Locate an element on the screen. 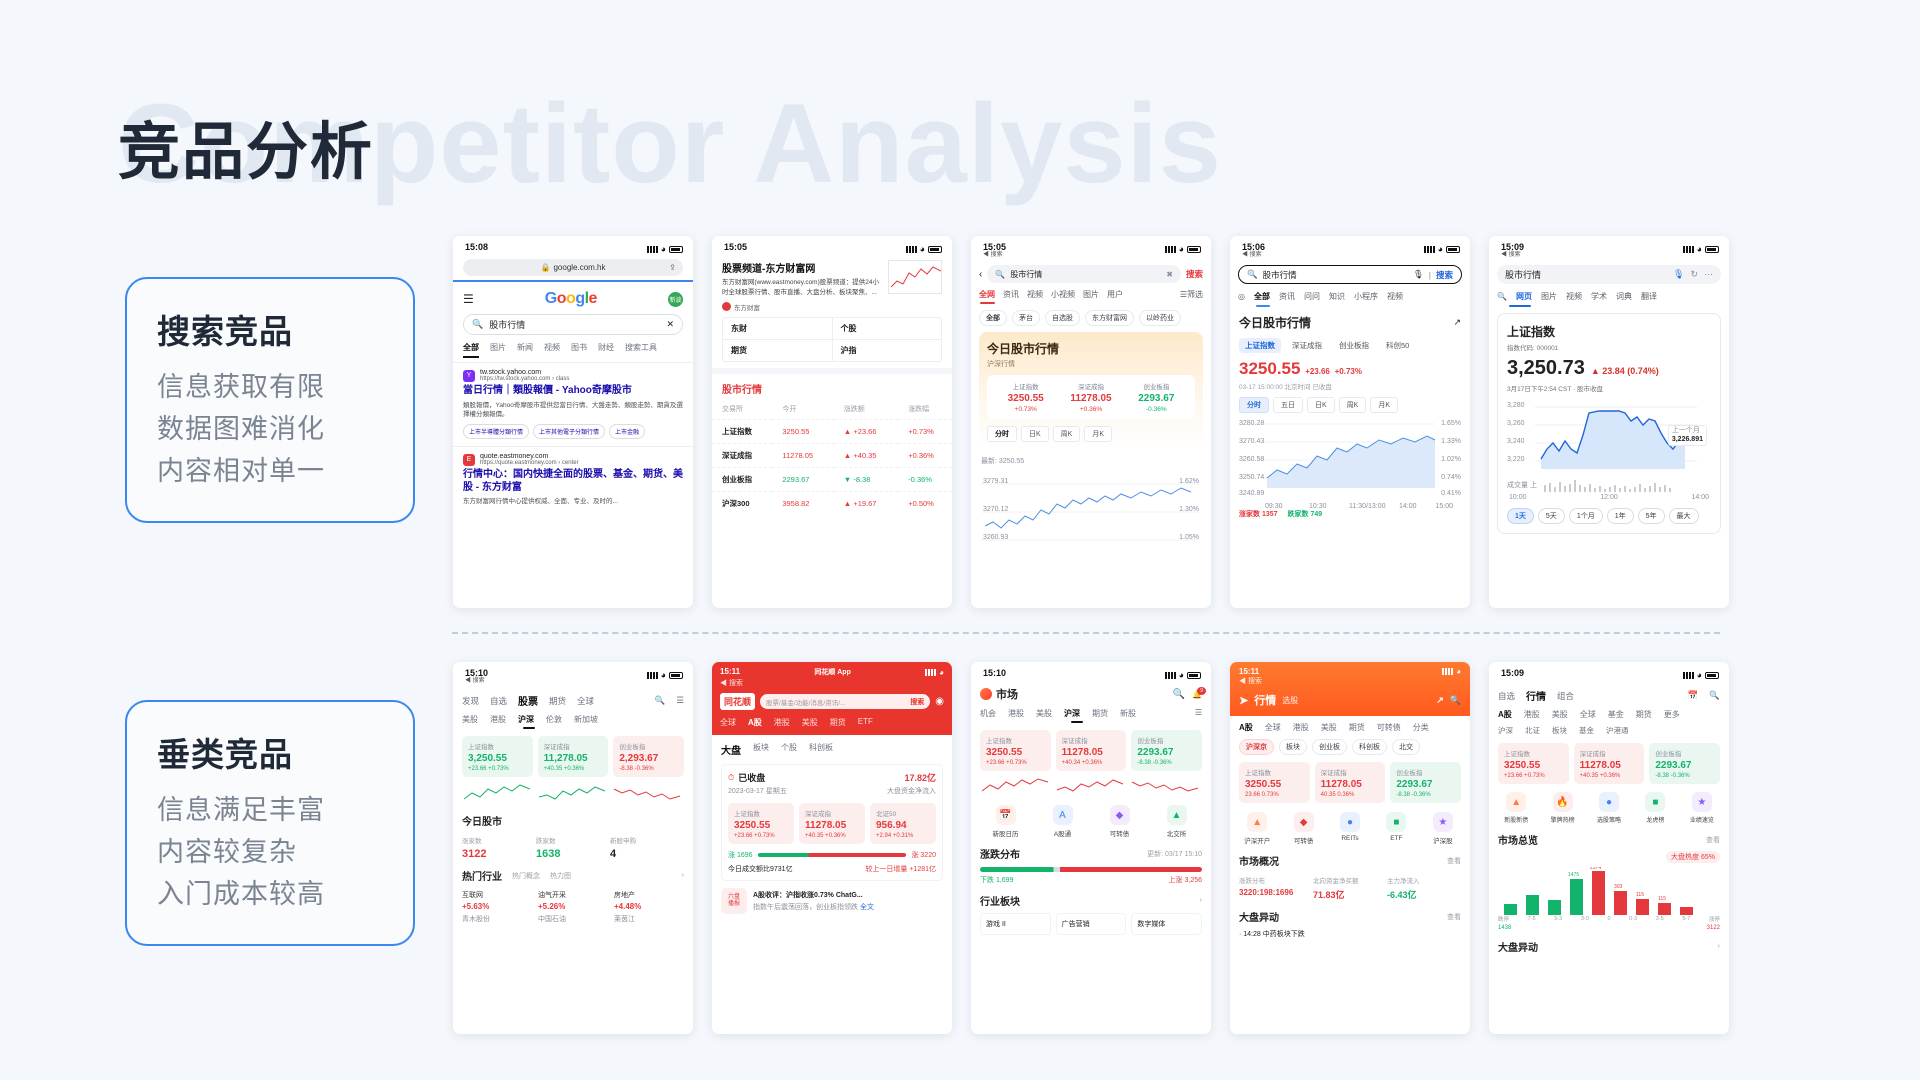 The image size is (1920, 1080). tab-video: 视频 is located at coordinates (1035, 295).